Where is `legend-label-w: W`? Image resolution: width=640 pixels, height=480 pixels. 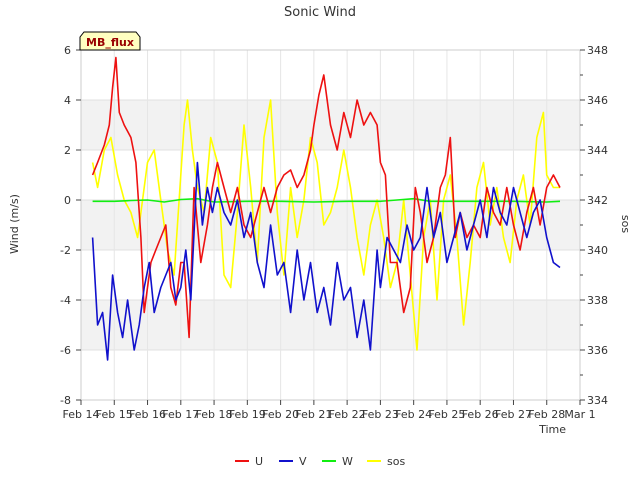
legend-label-w: W is located at coordinates (347, 461).